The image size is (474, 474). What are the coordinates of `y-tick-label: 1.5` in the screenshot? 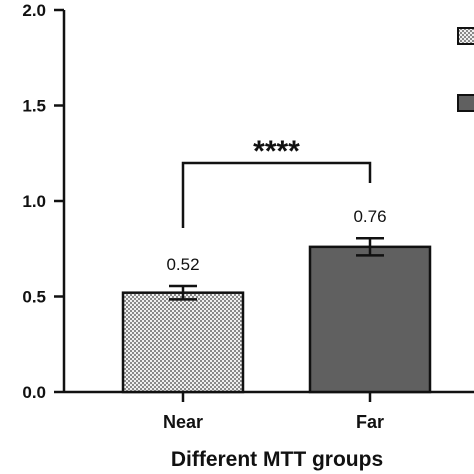 It's located at (34, 106).